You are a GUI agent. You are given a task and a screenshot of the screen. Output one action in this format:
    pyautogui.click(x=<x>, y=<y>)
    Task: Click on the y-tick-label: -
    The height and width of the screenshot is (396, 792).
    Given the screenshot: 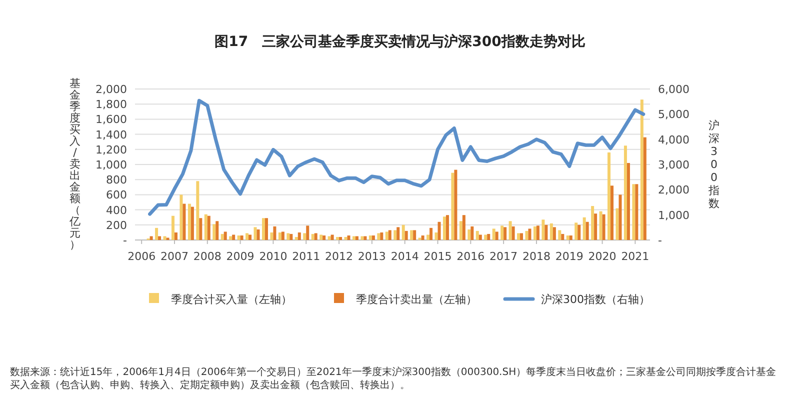 What is the action you would take?
    pyautogui.click(x=125, y=240)
    